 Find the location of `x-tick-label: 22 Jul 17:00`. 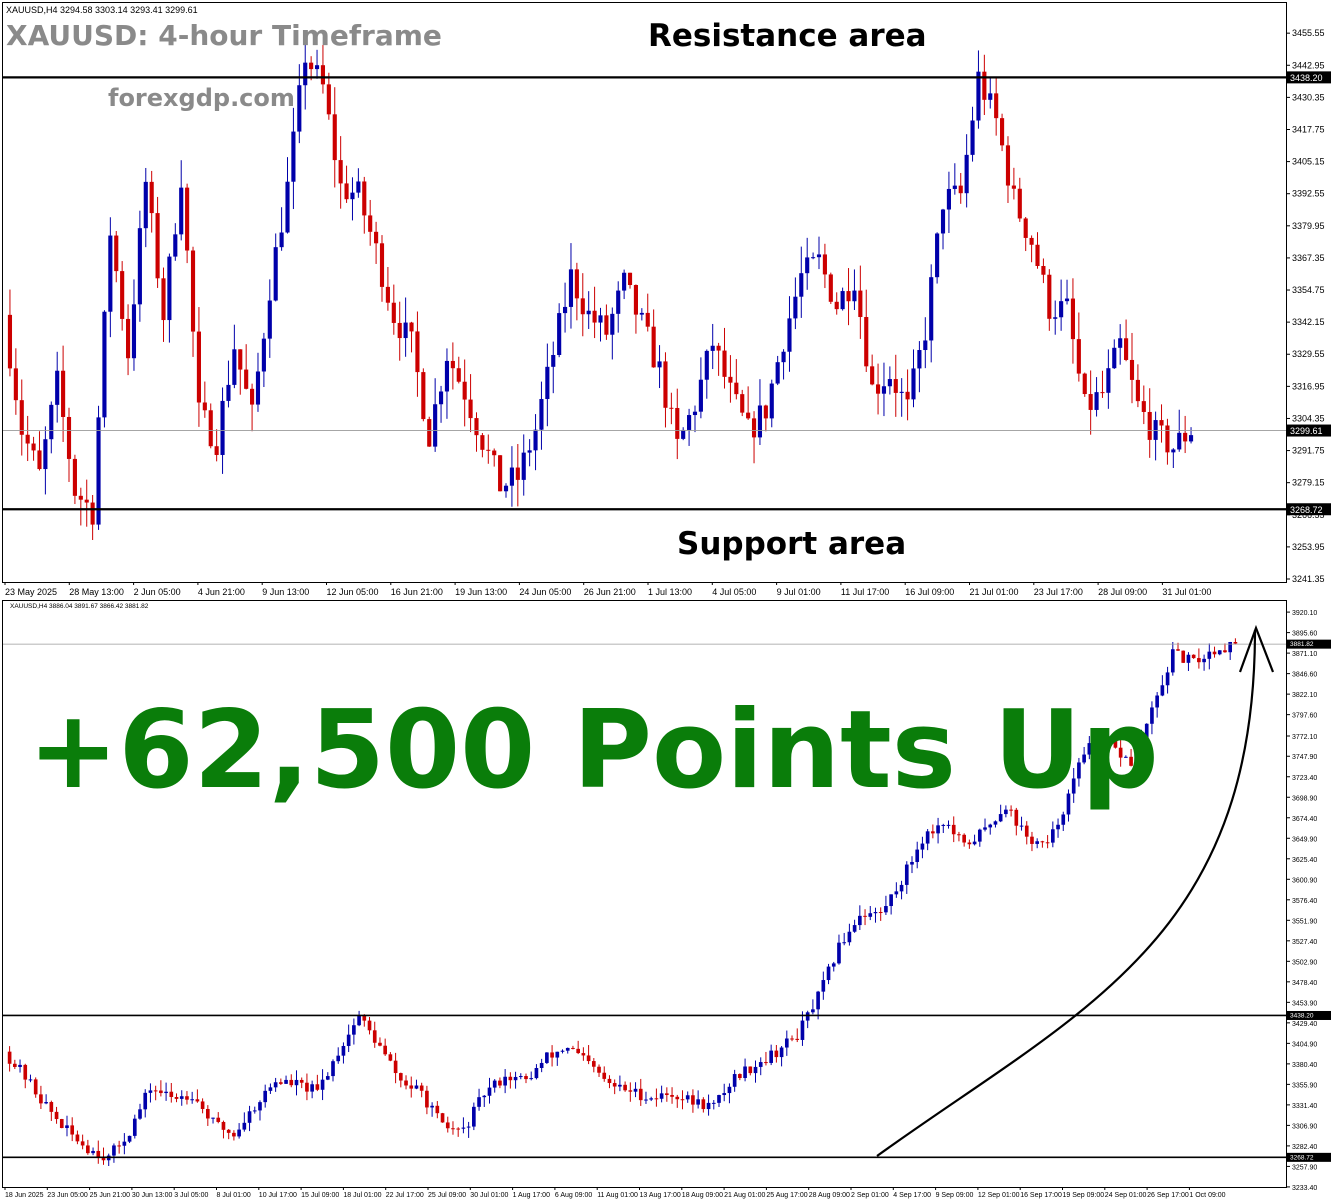

x-tick-label: 22 Jul 17:00 is located at coordinates (405, 1195).